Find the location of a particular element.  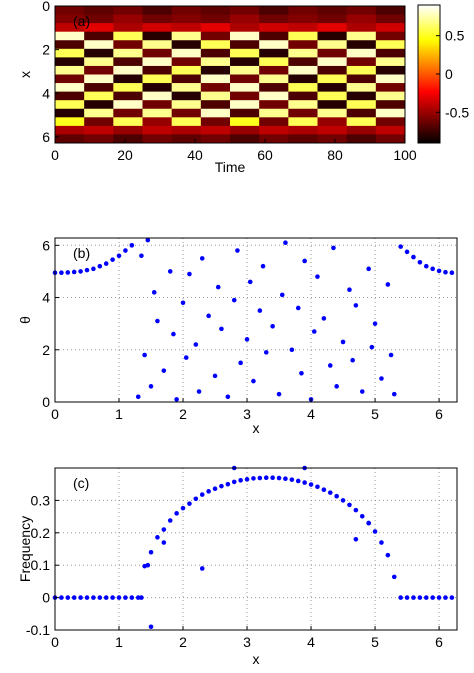

x-tick-label: 1 is located at coordinates (119, 414).